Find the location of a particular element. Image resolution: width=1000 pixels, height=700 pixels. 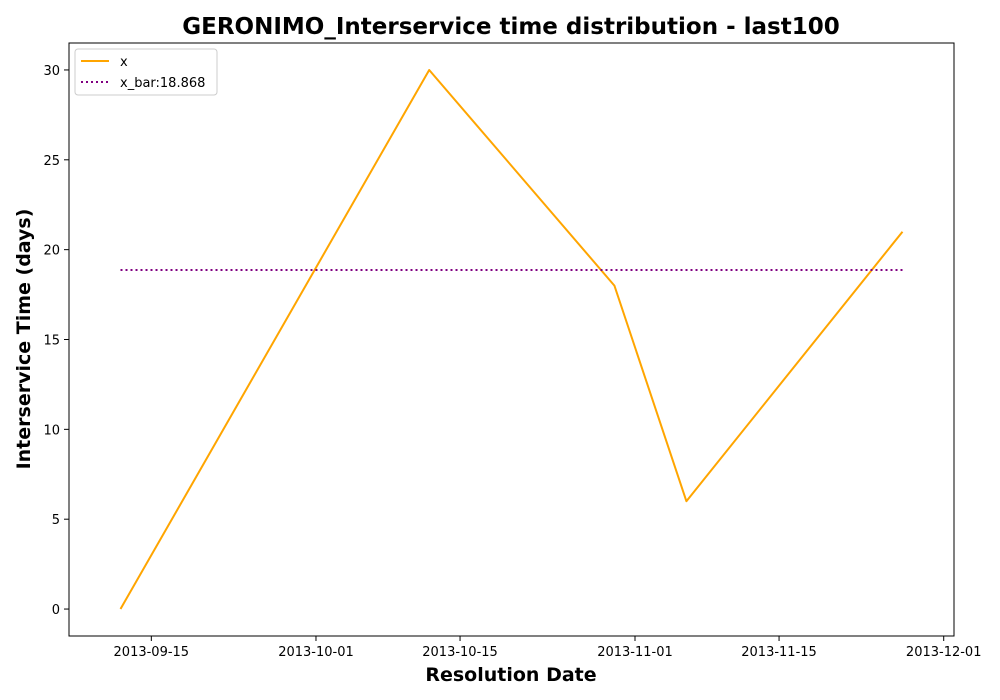

x-tick-label: 2013-09-15 is located at coordinates (152, 652).